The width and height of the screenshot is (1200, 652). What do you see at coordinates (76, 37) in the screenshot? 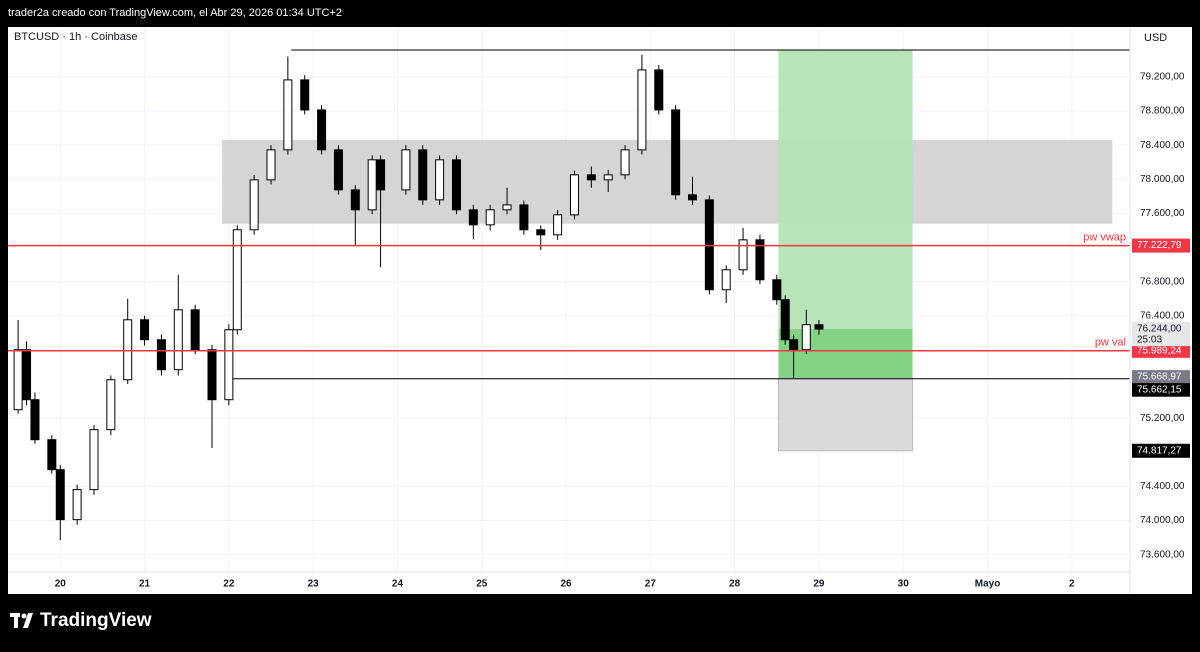
I see `chart-title: BTCUSD · 1h · Coinbase` at bounding box center [76, 37].